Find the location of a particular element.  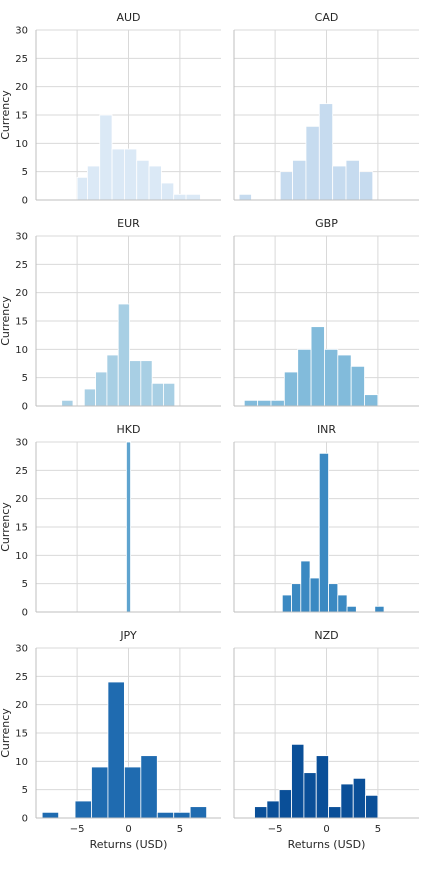

panel-title-gbp: GBP is located at coordinates (326, 223).